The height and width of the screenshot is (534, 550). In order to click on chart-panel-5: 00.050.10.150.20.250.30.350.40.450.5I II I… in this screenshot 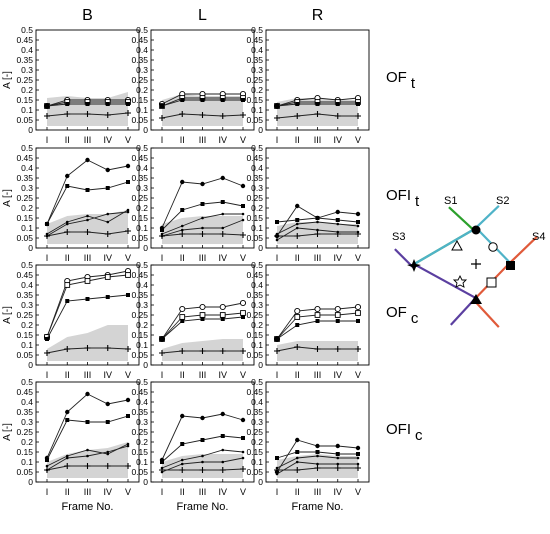, I will do `click(308, 203)`.